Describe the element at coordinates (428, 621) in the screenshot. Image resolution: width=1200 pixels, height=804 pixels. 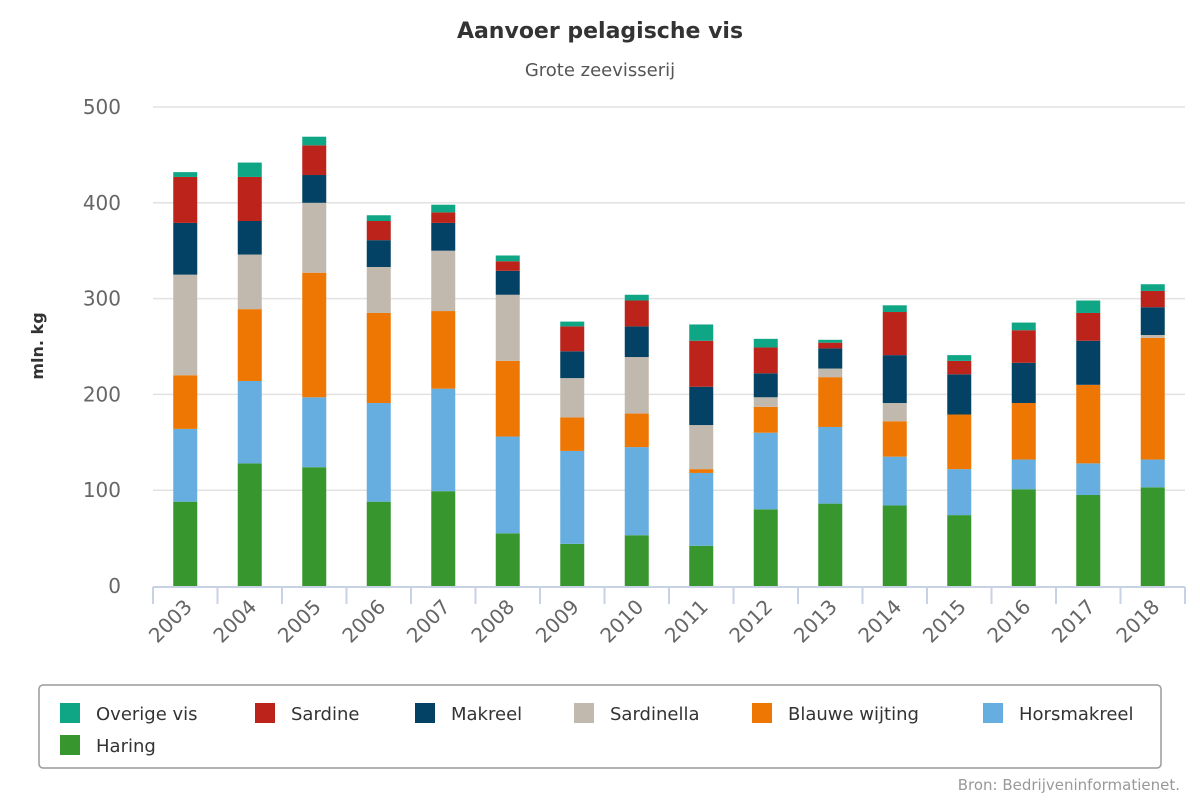
I see `x-tick-label: 2007` at that location.